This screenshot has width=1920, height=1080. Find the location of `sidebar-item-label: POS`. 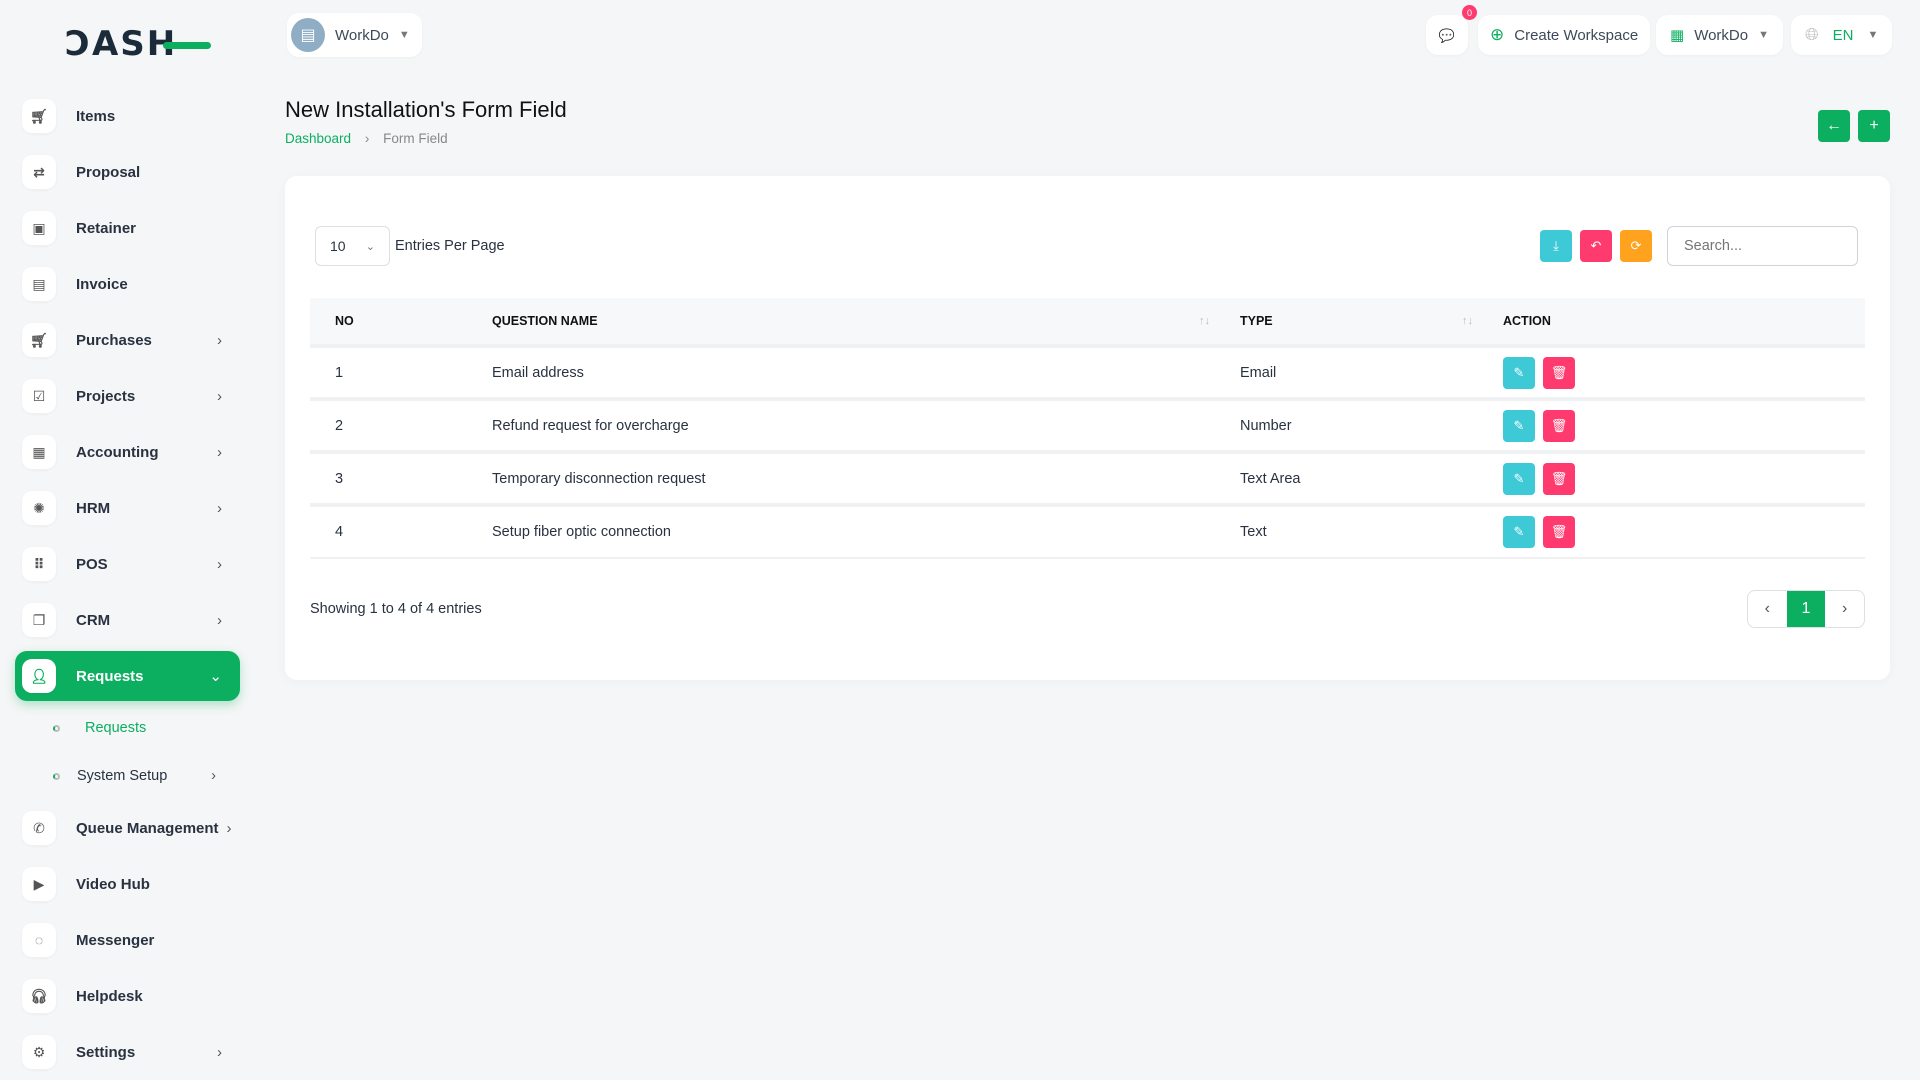

sidebar-item-label: POS is located at coordinates (92, 564).